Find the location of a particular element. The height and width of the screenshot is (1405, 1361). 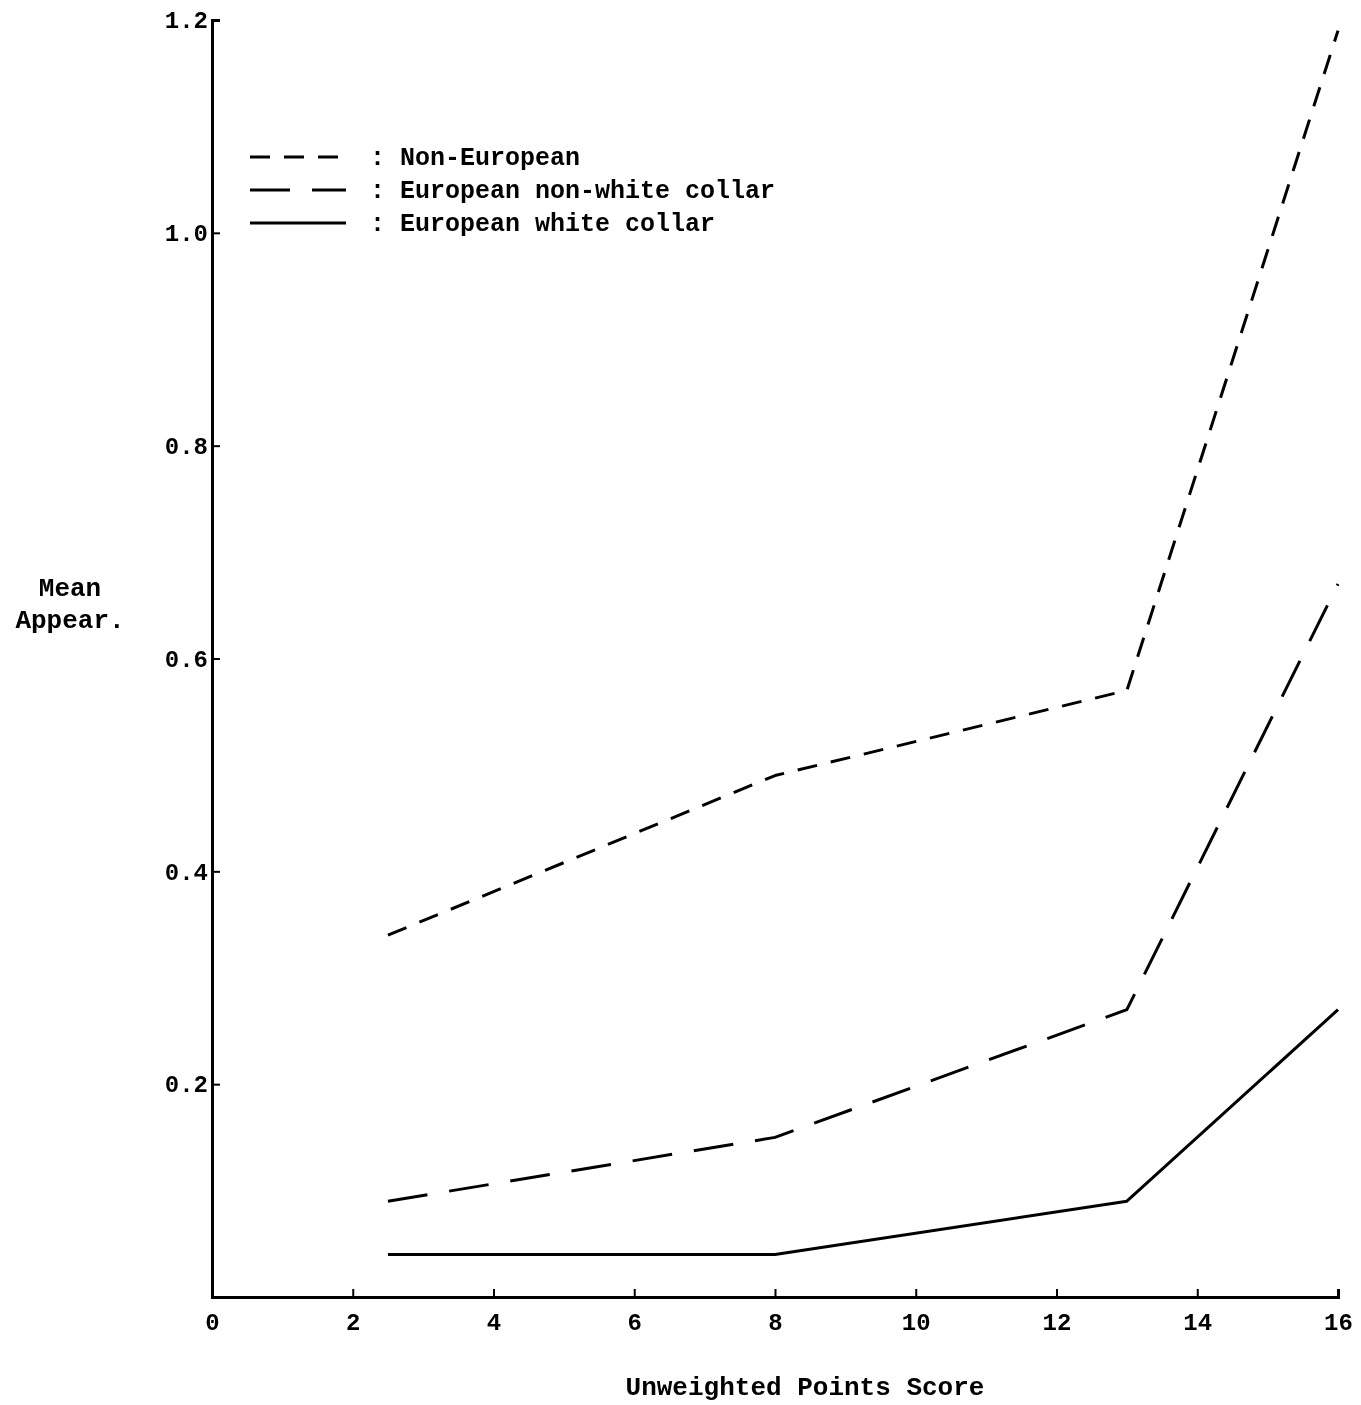

x-tick-label: 14 is located at coordinates (1198, 1324).